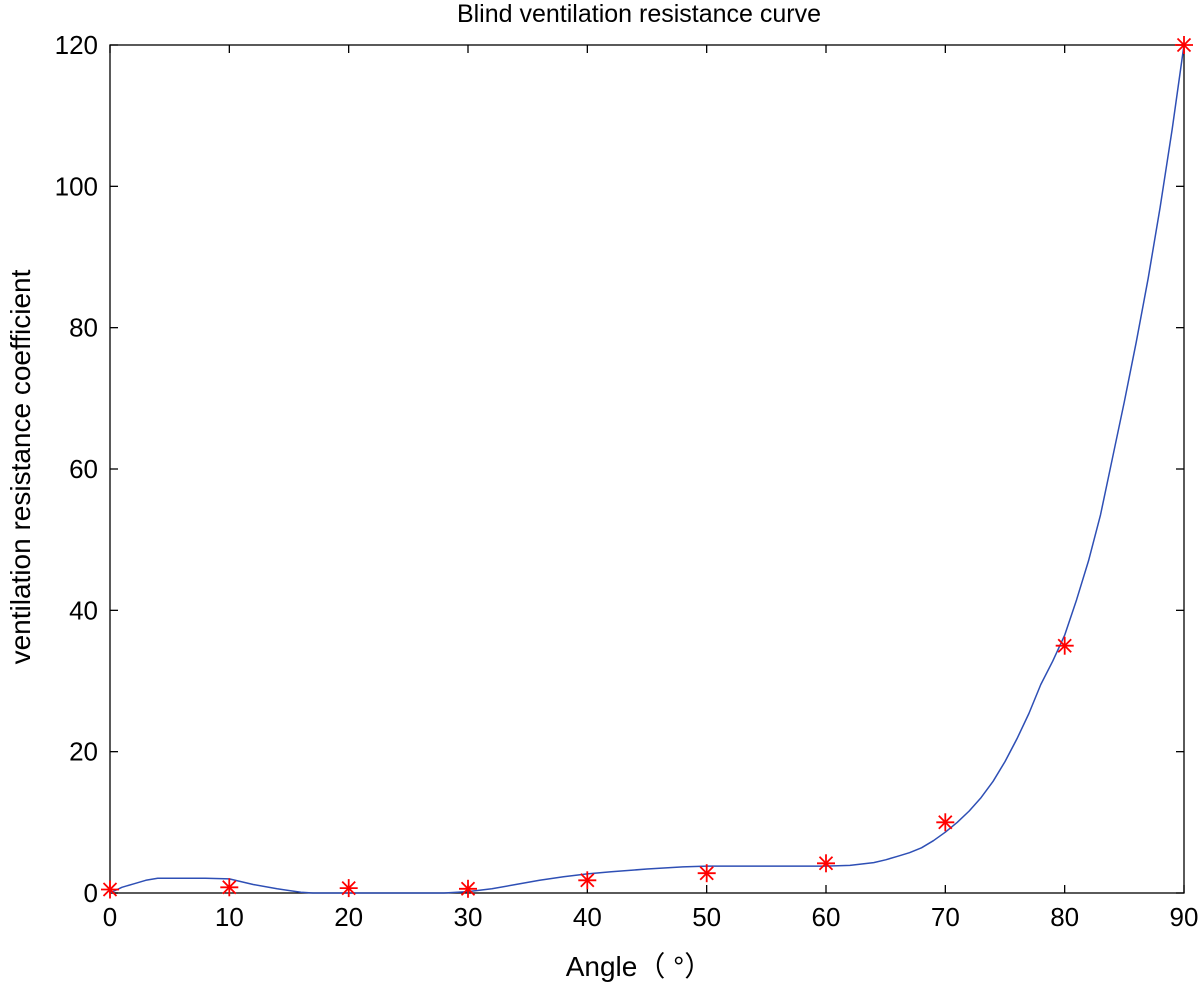 The height and width of the screenshot is (984, 1200). I want to click on x-tick-label: 30, so click(468, 917).